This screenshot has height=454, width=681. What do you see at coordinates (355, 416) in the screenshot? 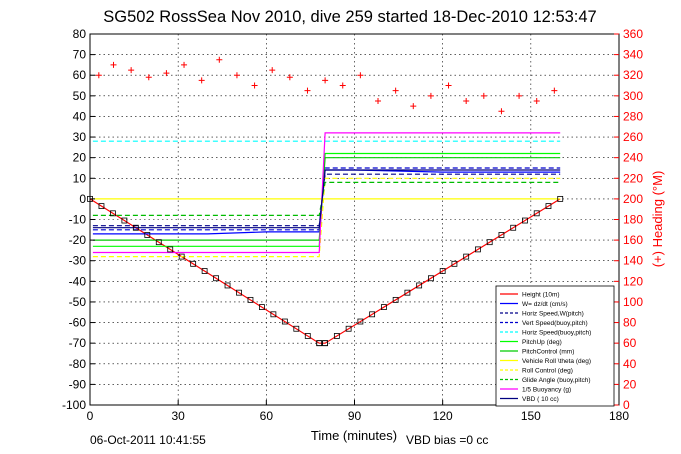
I see `x-tick-label: 90` at bounding box center [355, 416].